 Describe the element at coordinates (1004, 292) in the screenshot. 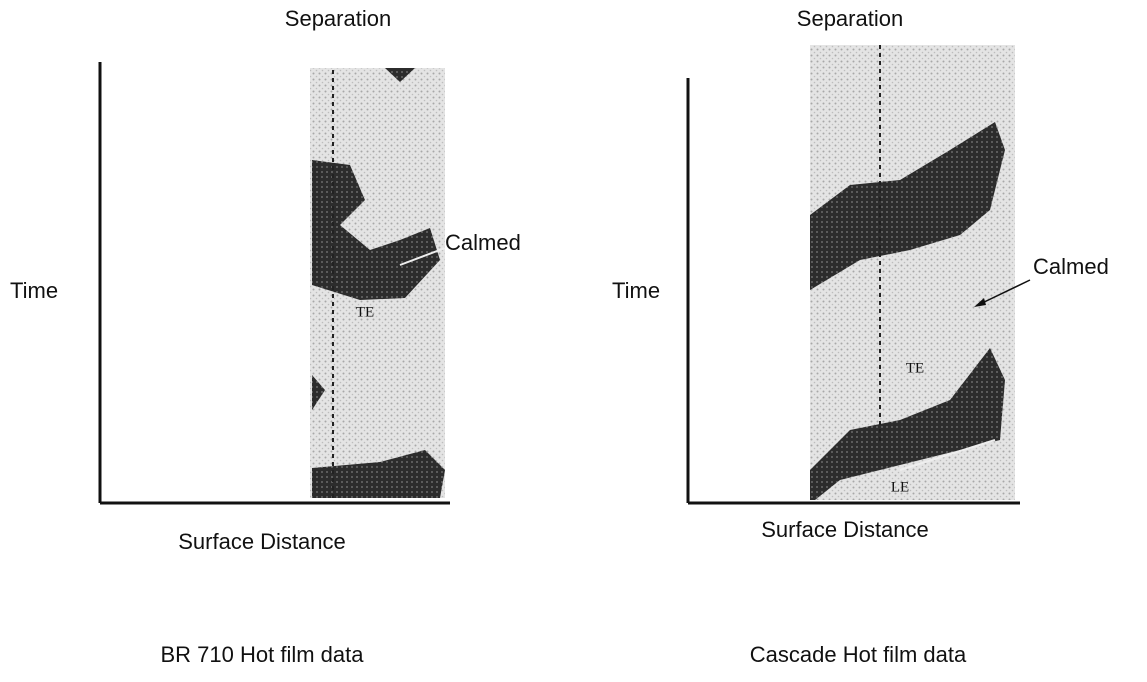

I see `annotation-arrow` at that location.